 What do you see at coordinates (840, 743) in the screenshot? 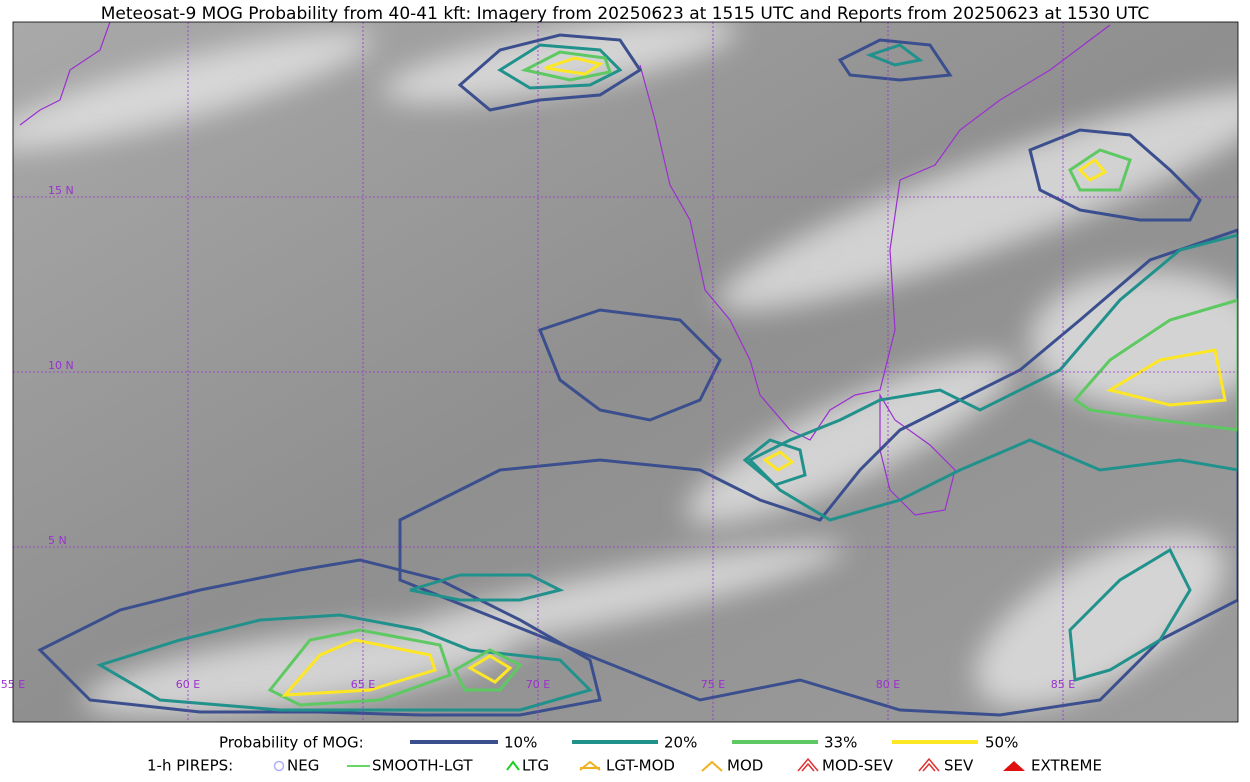
I see `legend-label: 33%` at bounding box center [840, 743].